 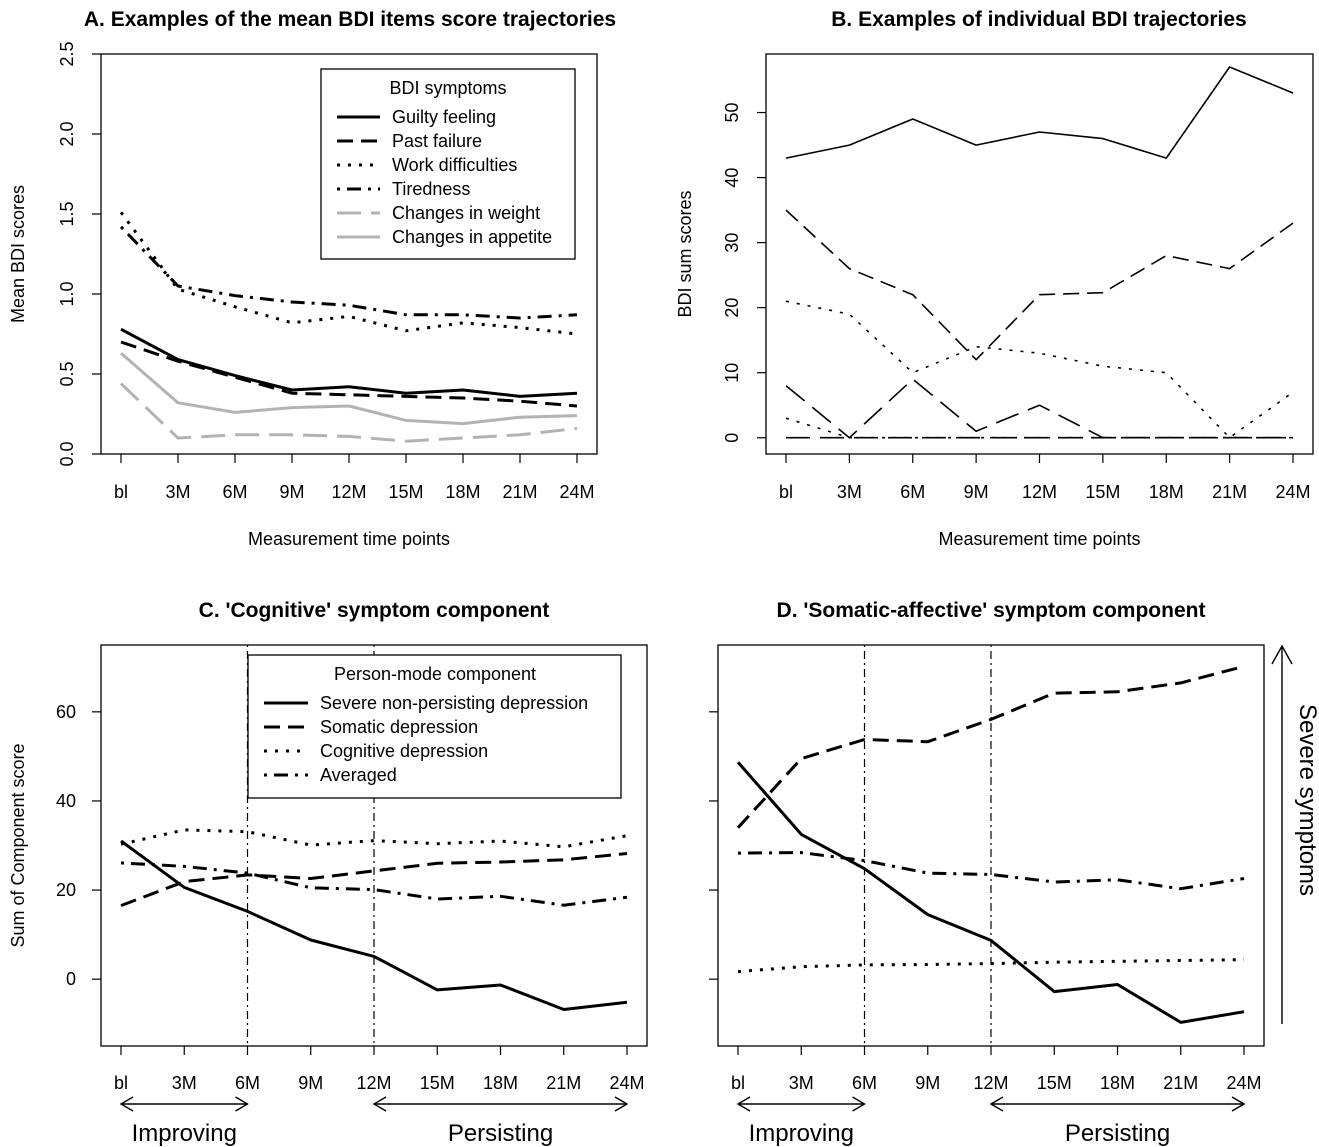 What do you see at coordinates (18, 254) in the screenshot?
I see `y-axis-label: Mean BDI scores` at bounding box center [18, 254].